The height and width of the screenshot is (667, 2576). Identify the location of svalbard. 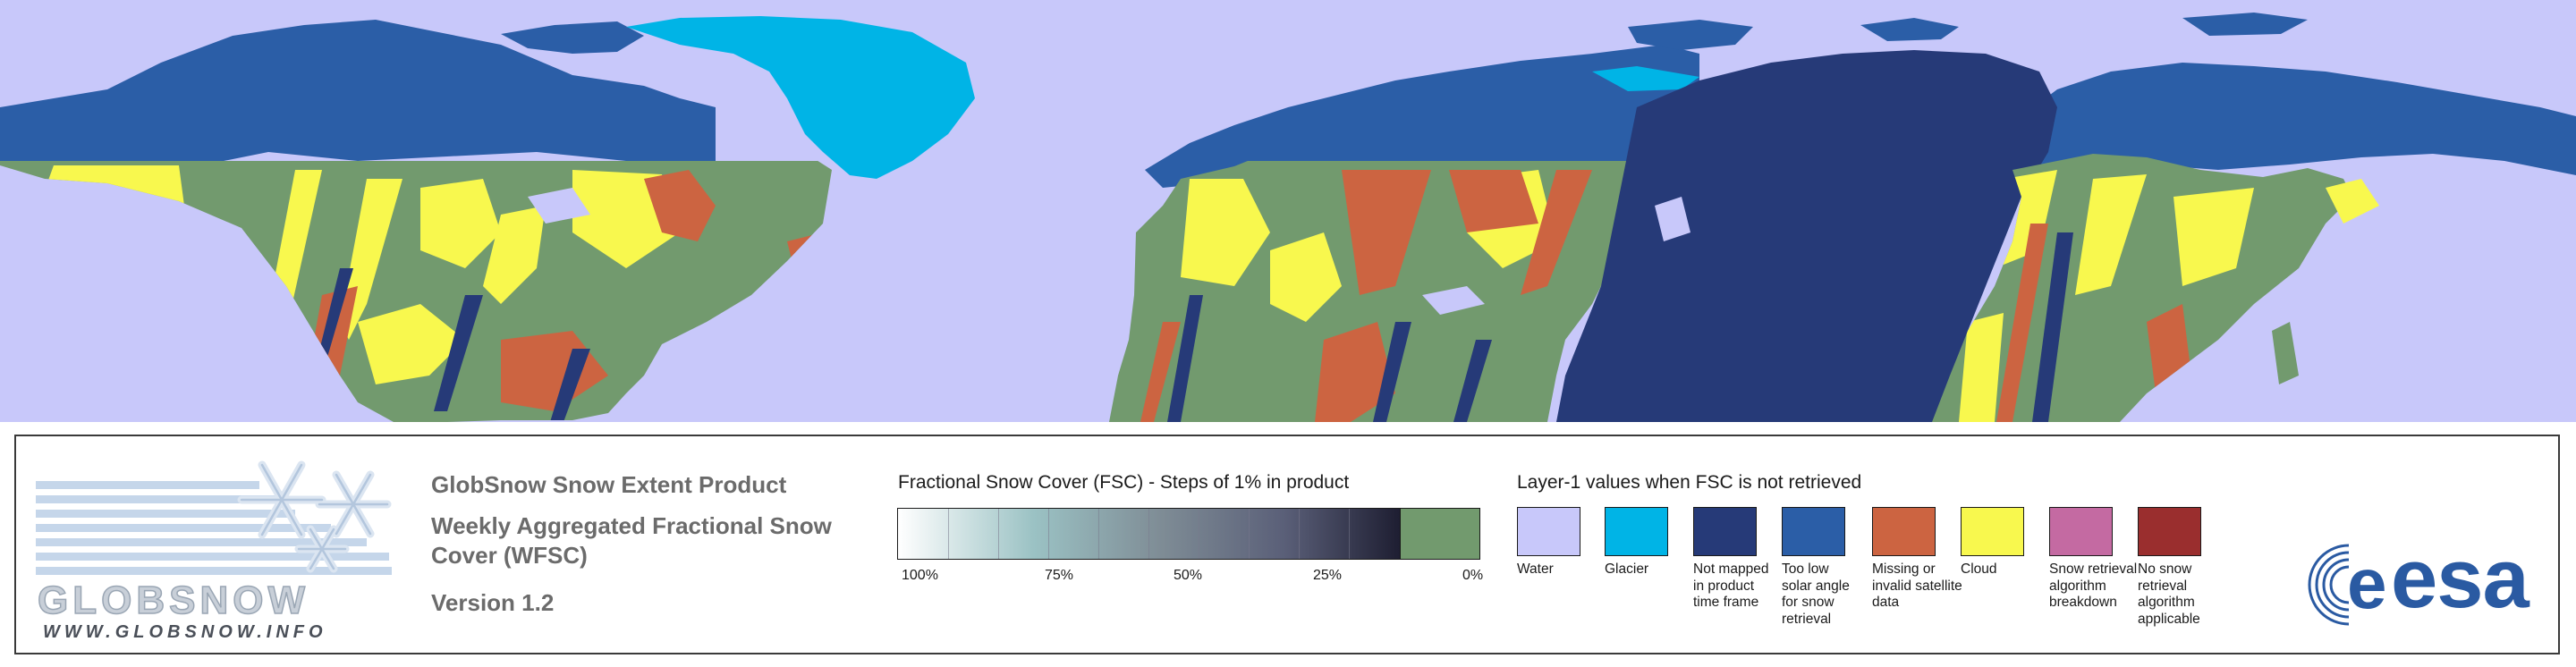
(1690, 35).